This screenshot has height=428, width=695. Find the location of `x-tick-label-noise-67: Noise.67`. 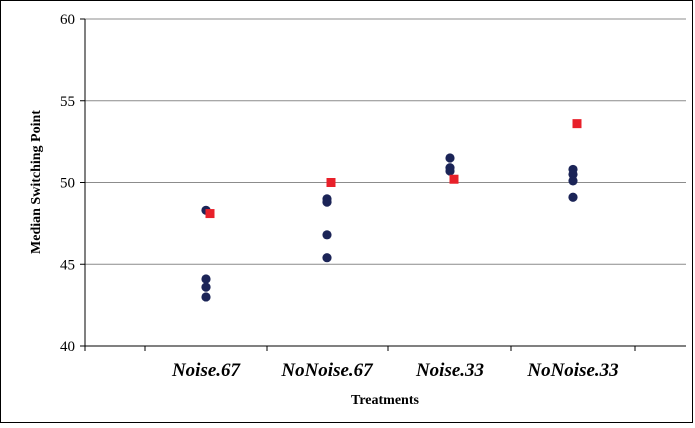

x-tick-label-noise-67: Noise.67 is located at coordinates (206, 370).